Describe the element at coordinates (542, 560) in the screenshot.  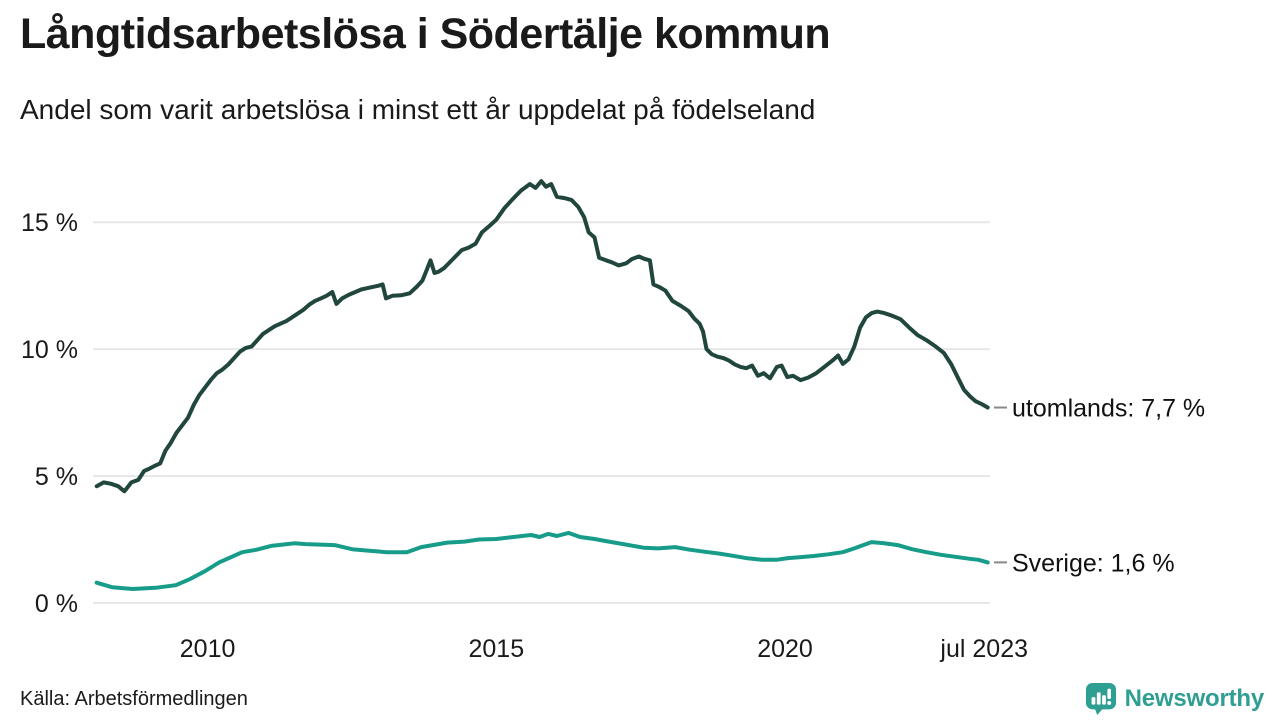
I see `series-line-Sverige` at that location.